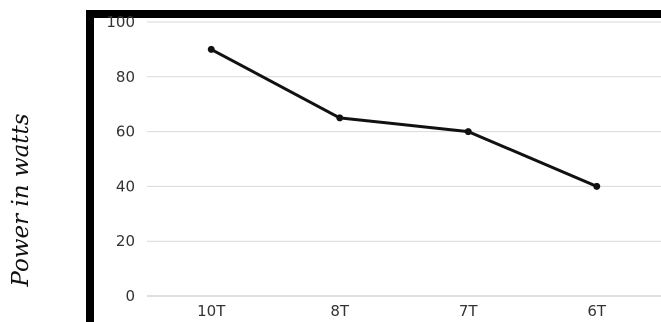 The image size is (661, 322). I want to click on x-tick-label: 8T, so click(340, 311).